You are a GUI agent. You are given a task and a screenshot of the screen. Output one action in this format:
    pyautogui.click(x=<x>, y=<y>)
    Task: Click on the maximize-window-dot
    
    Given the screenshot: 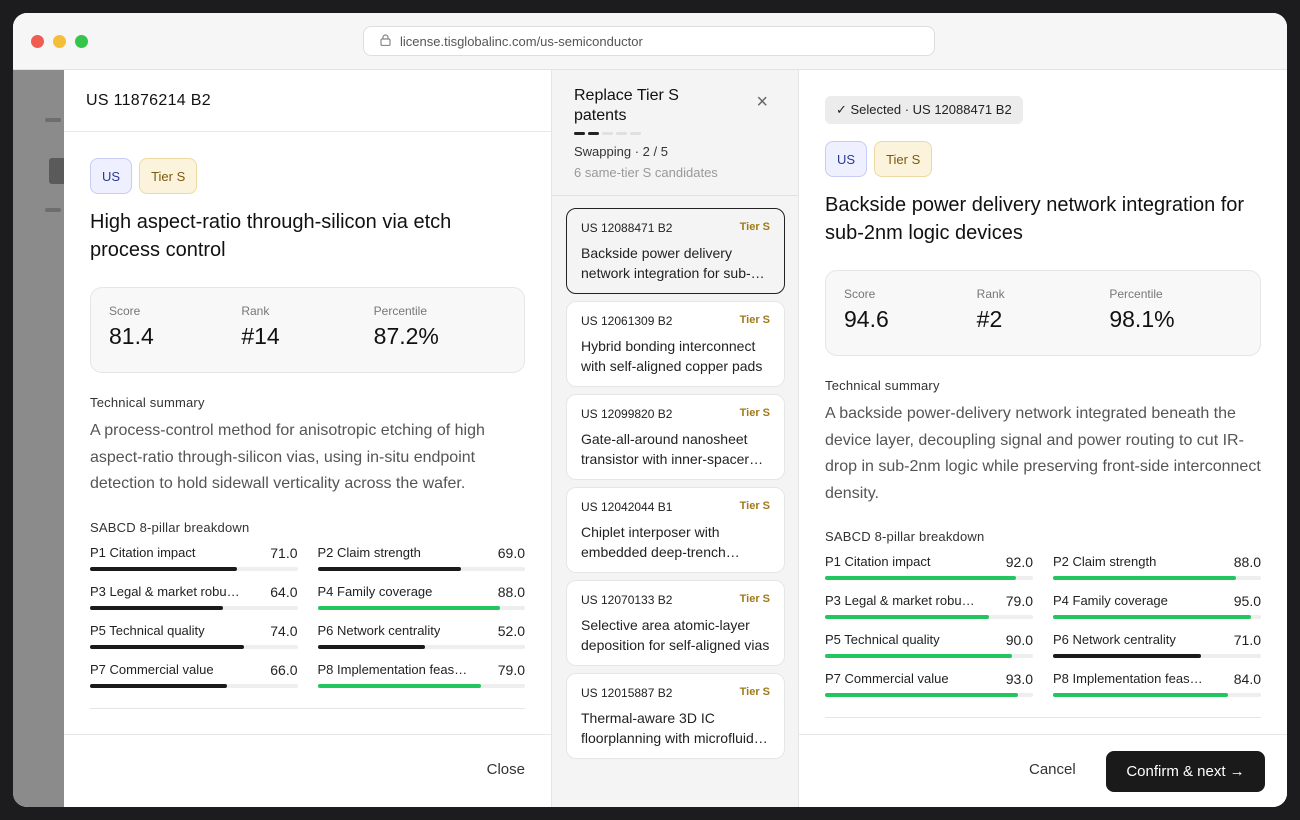 What is the action you would take?
    pyautogui.click(x=81, y=41)
    